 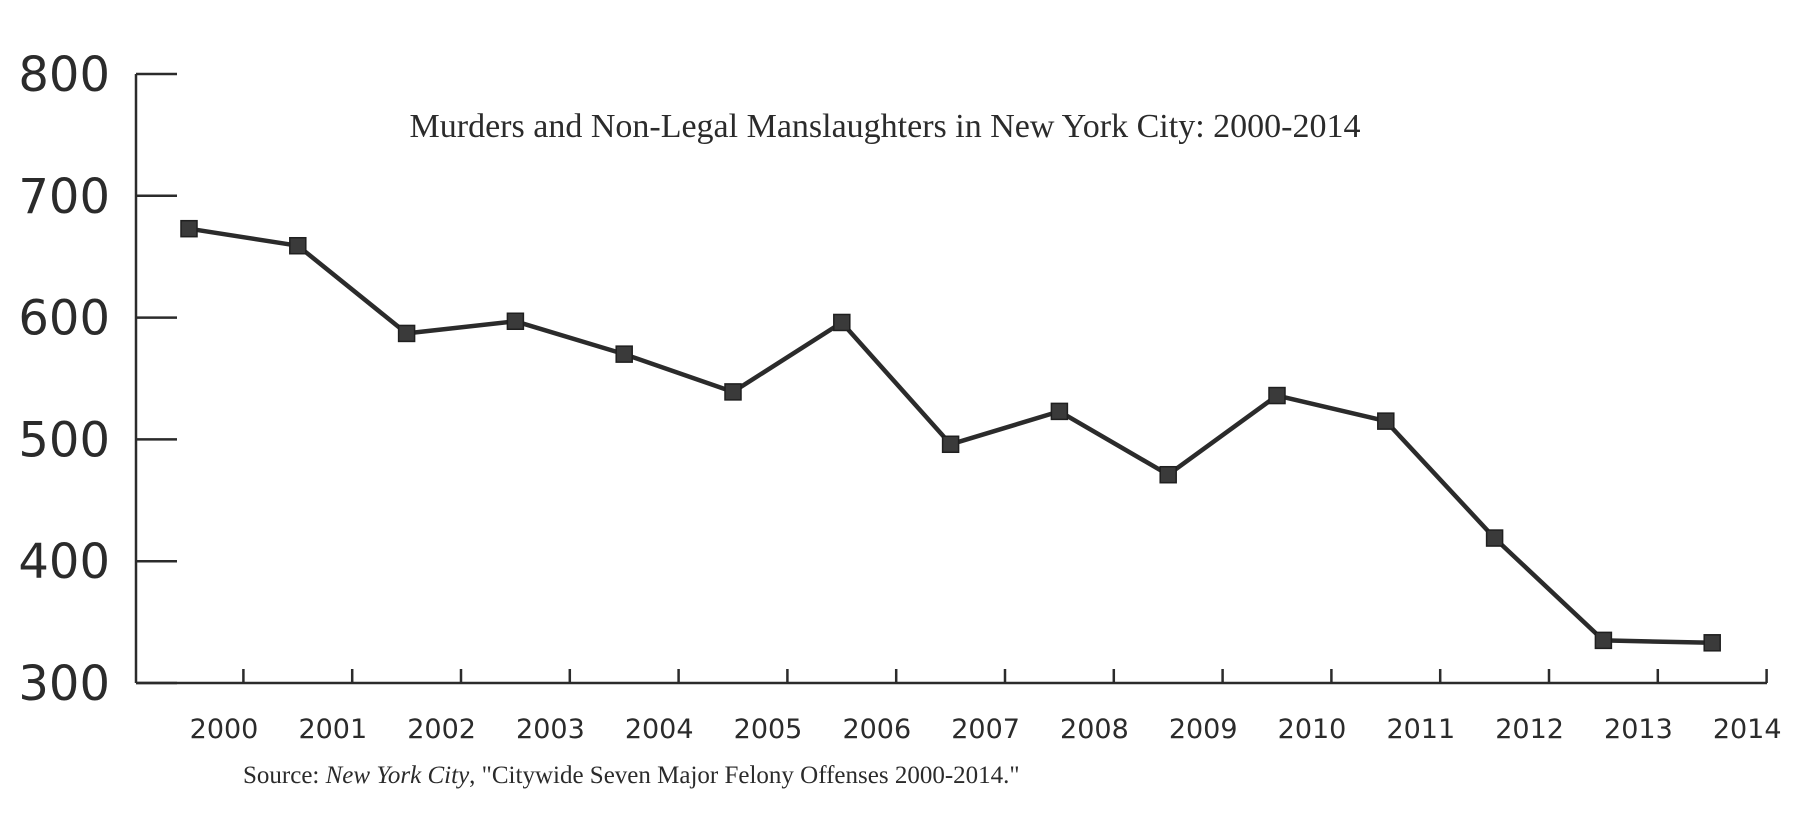 What do you see at coordinates (768, 729) in the screenshot?
I see `x-tick-label: 2005` at bounding box center [768, 729].